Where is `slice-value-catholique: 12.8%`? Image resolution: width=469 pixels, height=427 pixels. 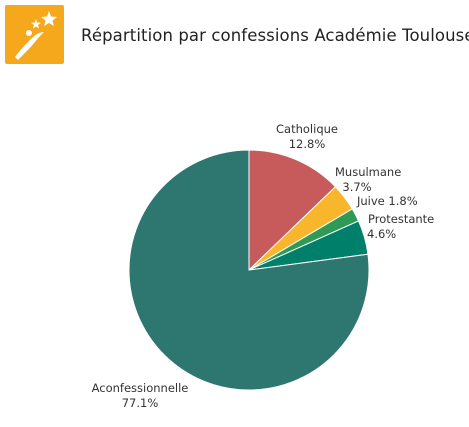 slice-value-catholique: 12.8% is located at coordinates (307, 144).